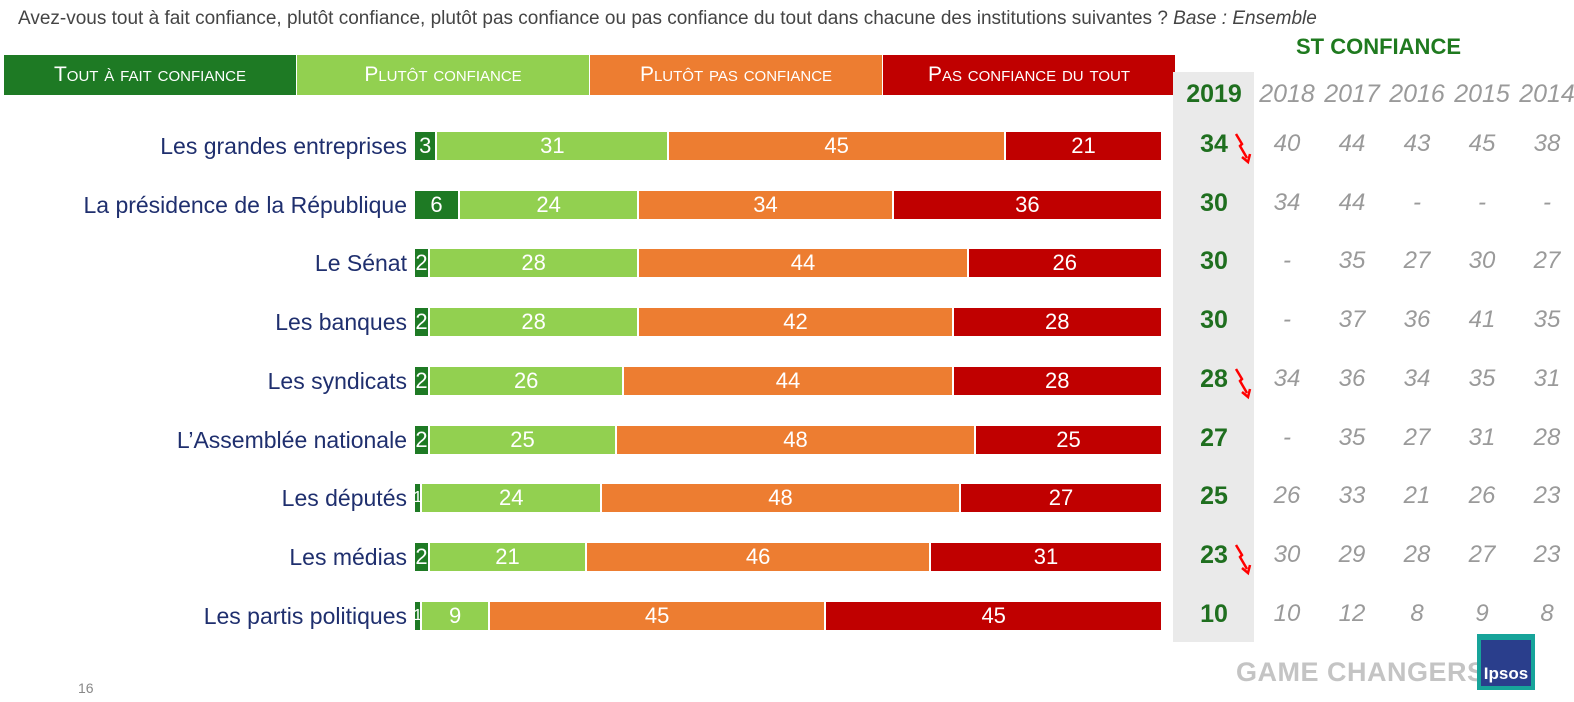 The image size is (1574, 702). Describe the element at coordinates (456, 616) in the screenshot. I see `bar-segment: 9` at that location.